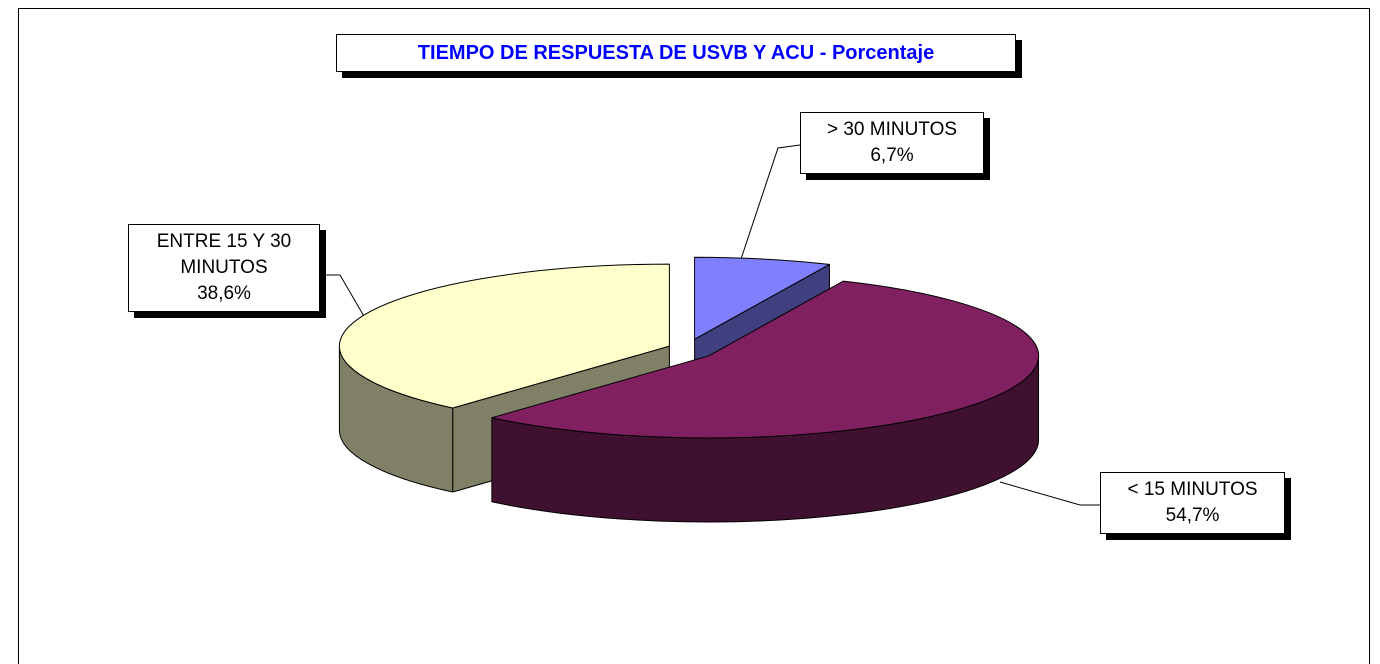 This screenshot has height=664, width=1380. Describe the element at coordinates (892, 143) in the screenshot. I see `data-label: > 30 MINUTOS 6,7%` at that location.